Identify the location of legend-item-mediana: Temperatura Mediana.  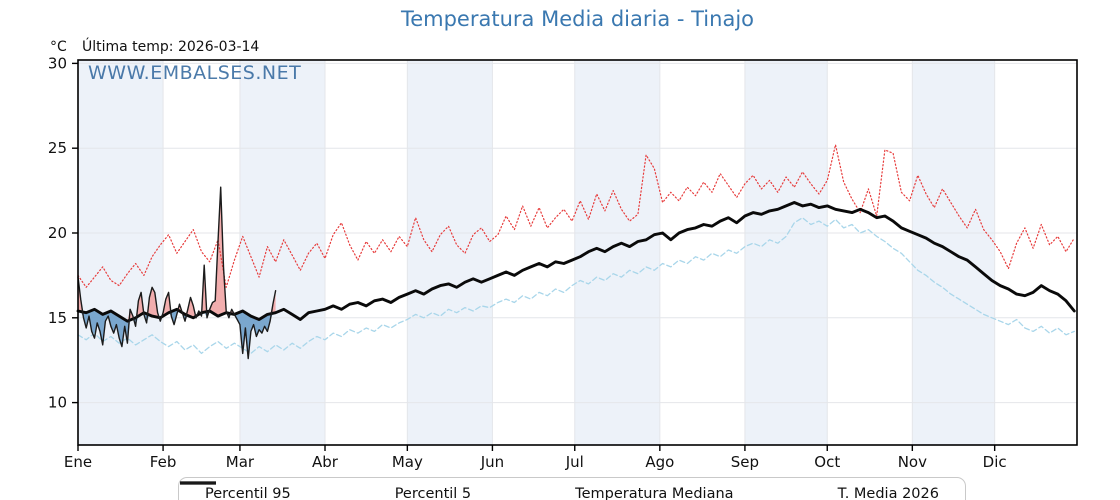
(457, 490).